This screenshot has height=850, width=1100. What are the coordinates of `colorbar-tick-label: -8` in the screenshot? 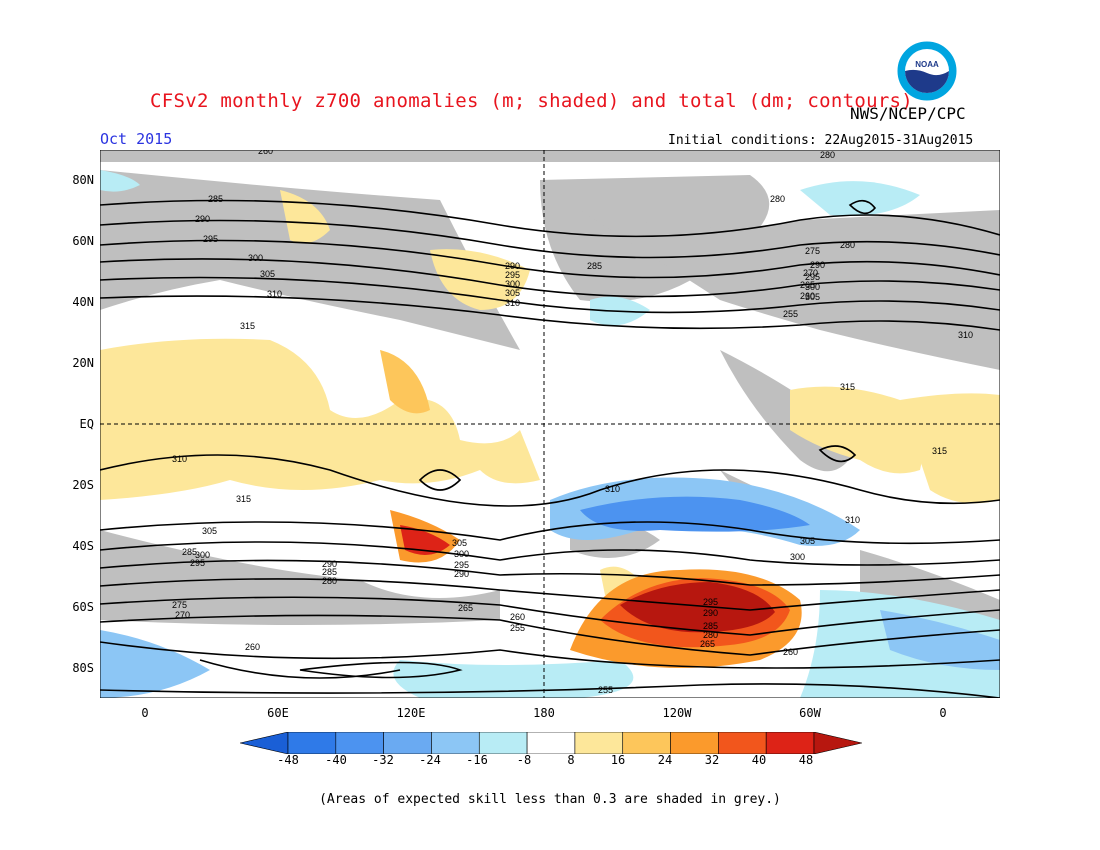 It's located at (524, 760).